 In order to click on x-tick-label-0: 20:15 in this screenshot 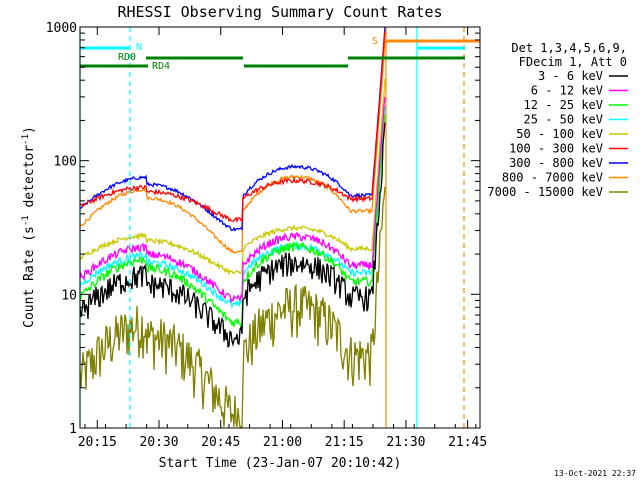, I will do `click(97, 442)`.